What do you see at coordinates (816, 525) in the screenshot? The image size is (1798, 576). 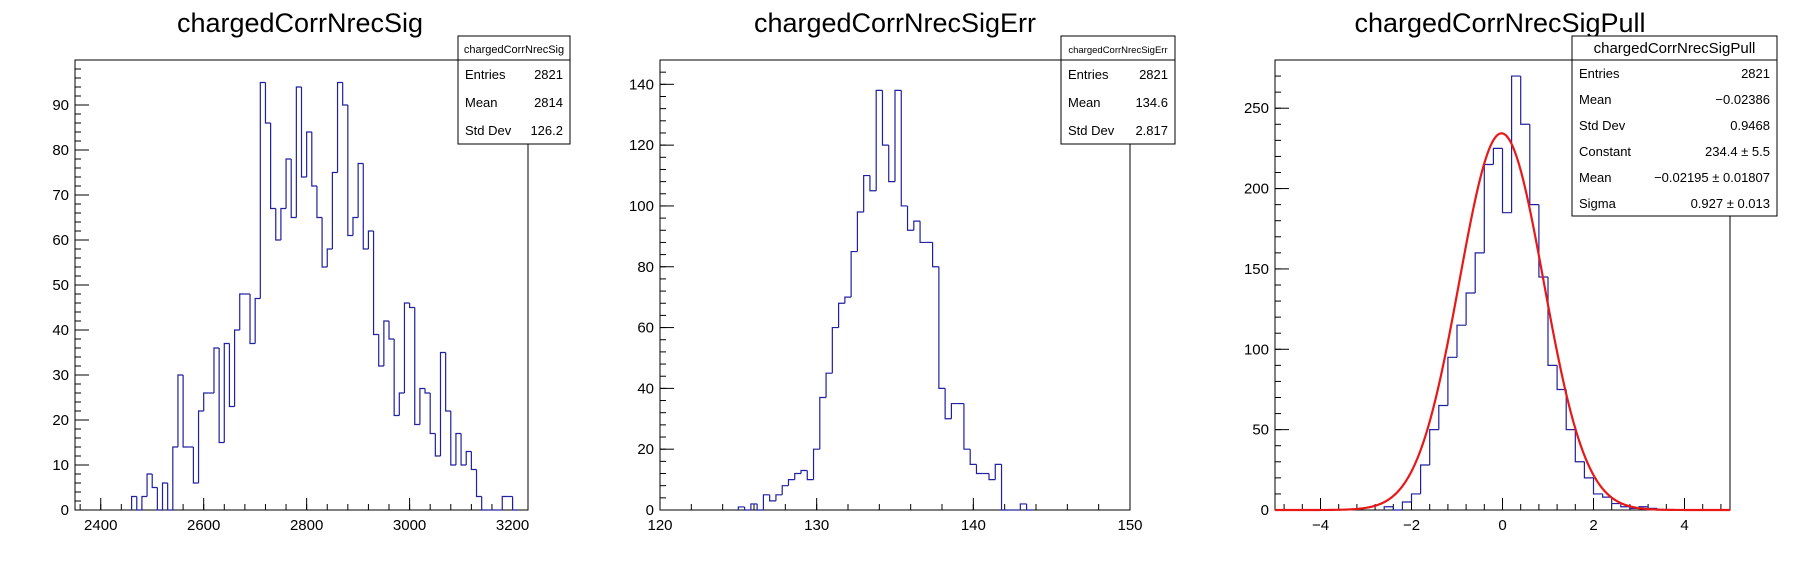 I see `x-tick-label: 130` at bounding box center [816, 525].